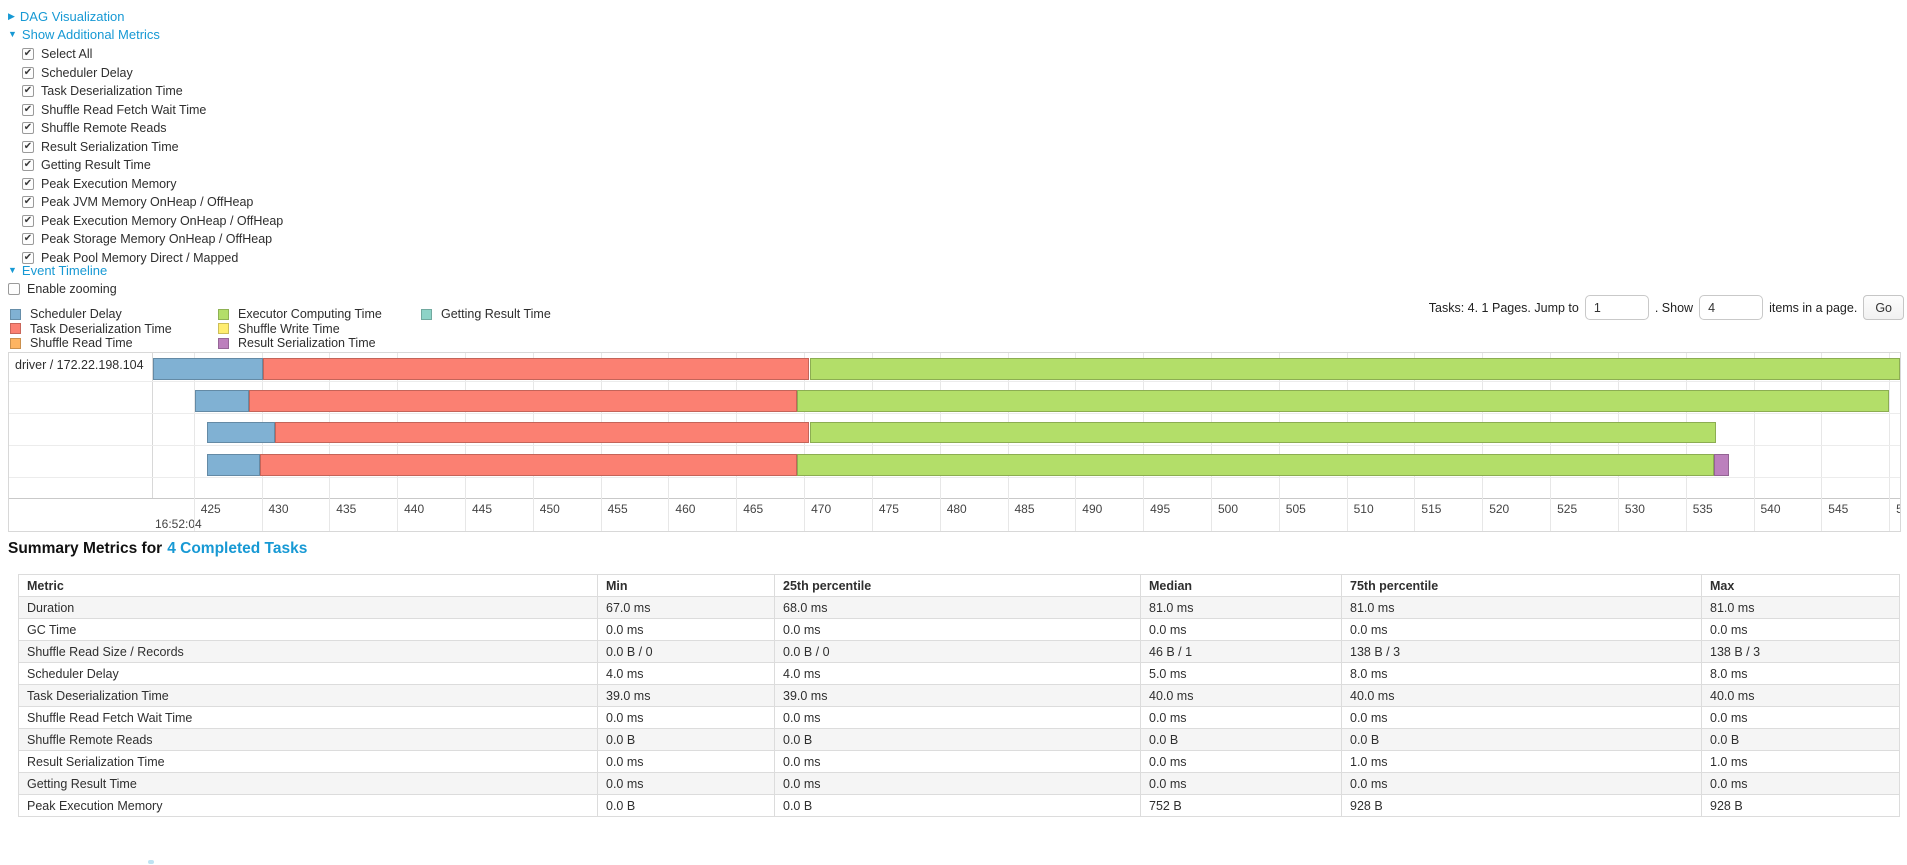 The height and width of the screenshot is (865, 1907). I want to click on metric-checkbox-row: Shuffle Remote Reads, so click(152, 128).